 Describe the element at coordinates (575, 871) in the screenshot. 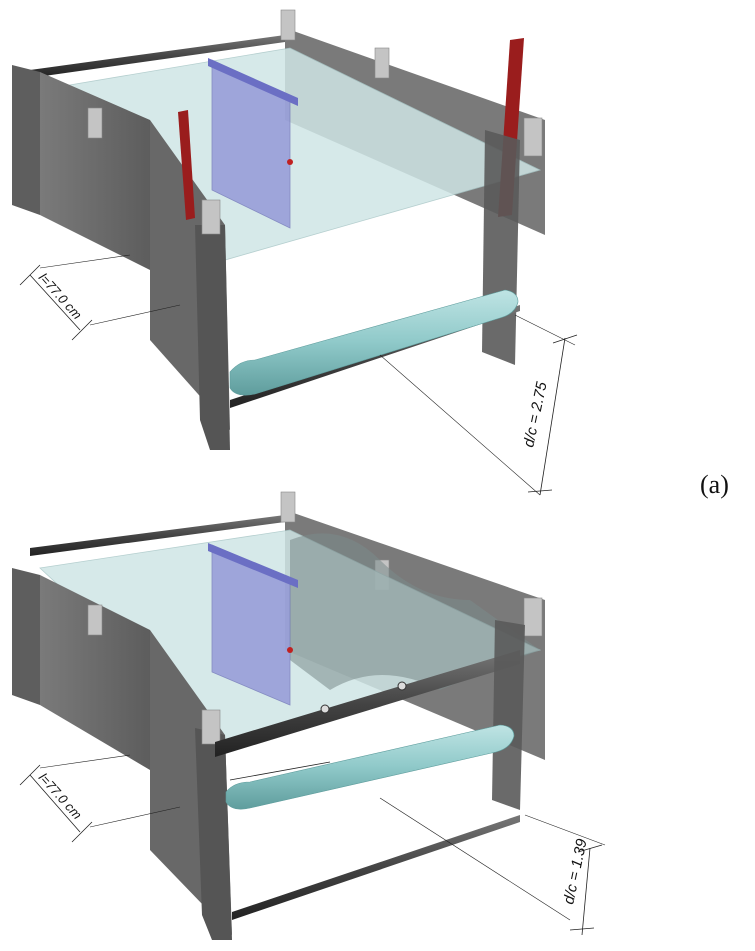

I see `gap-ratio-label: d/c = 1.39` at that location.